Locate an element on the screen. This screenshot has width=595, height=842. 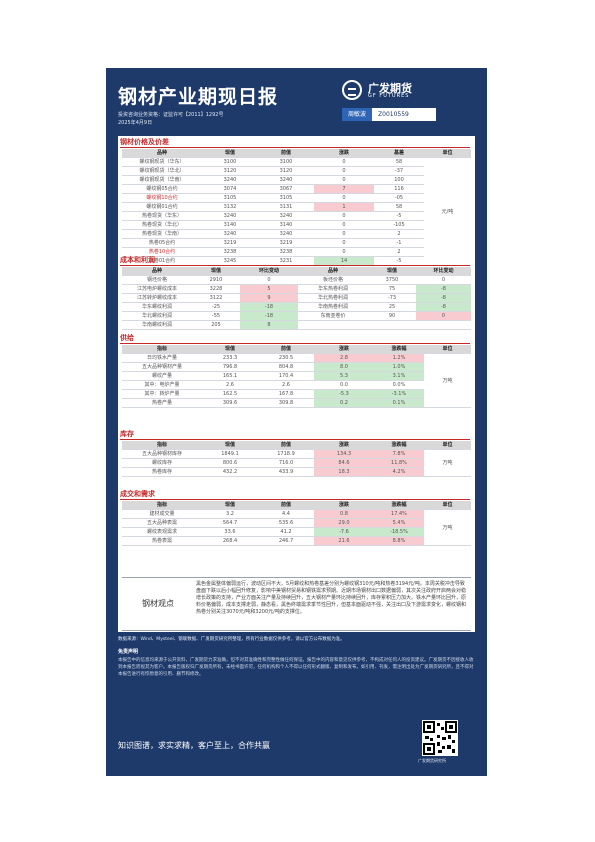
mom-change: 0 is located at coordinates (443, 316).